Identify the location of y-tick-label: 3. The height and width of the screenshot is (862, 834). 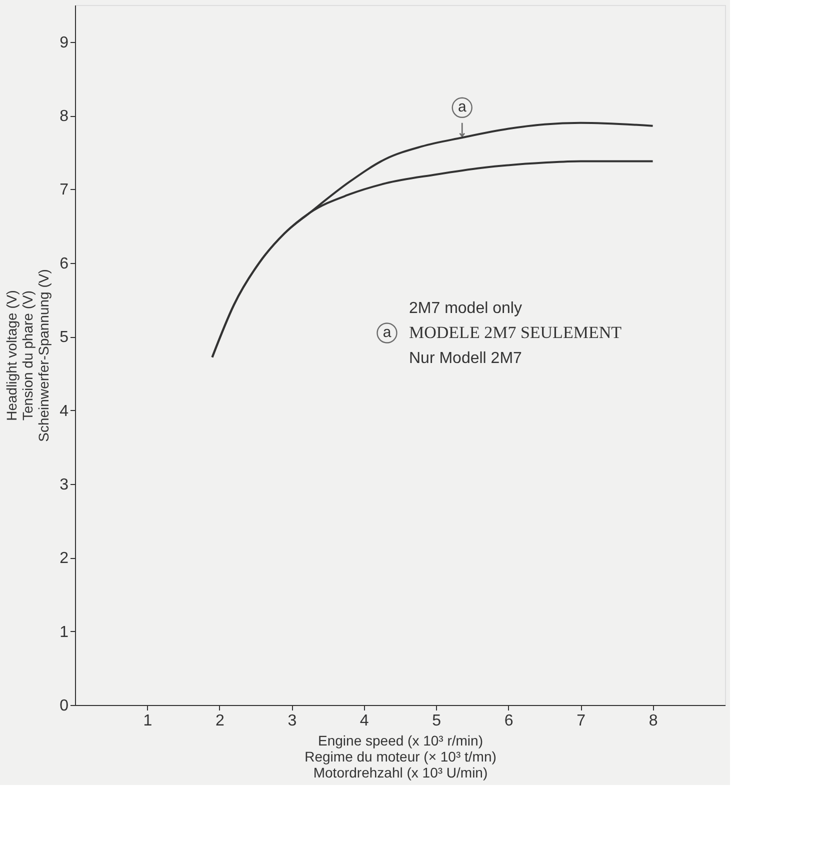
(64, 485).